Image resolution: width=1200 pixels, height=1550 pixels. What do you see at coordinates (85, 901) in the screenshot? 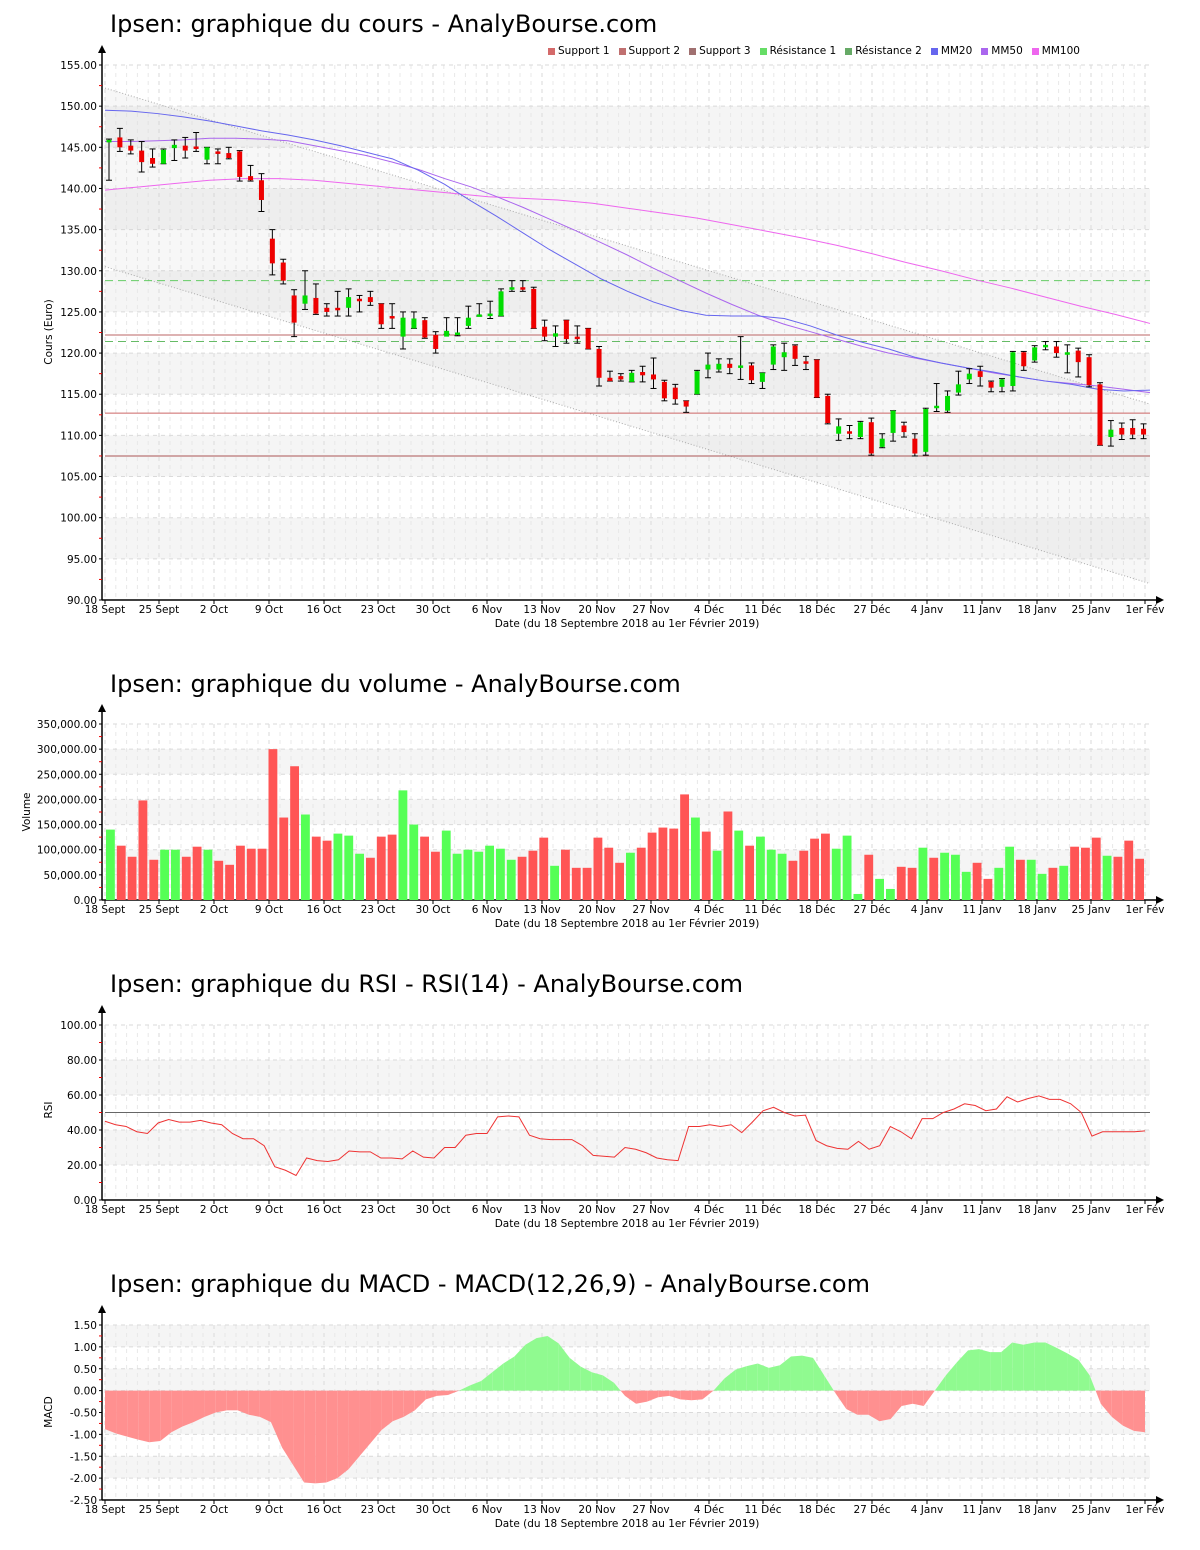
I see `svg-text: 0.00` at bounding box center [85, 901].